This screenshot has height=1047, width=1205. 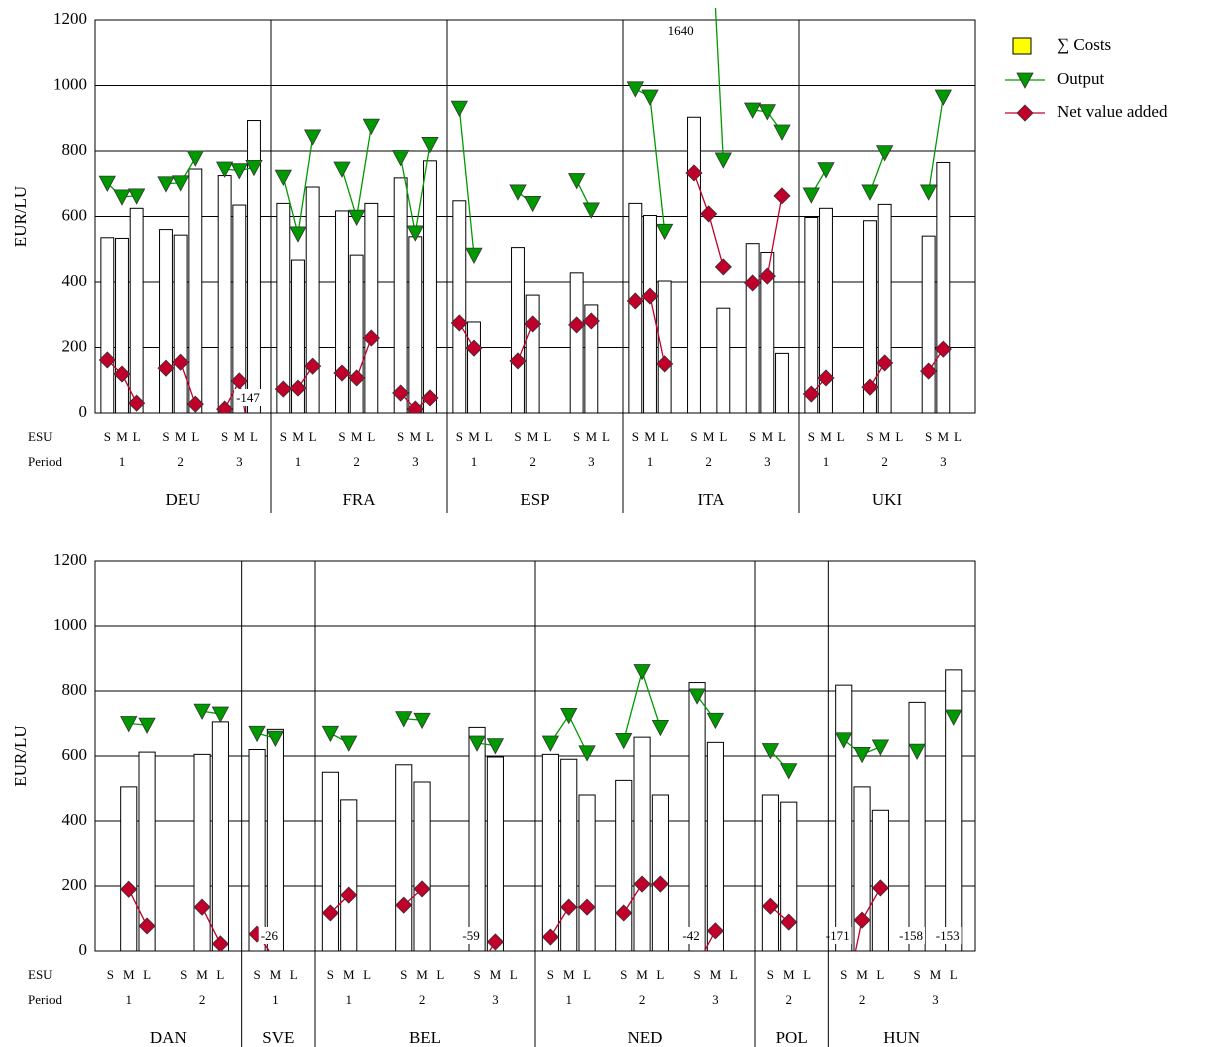 What do you see at coordinates (359, 499) in the screenshot?
I see `country-label: FRA` at bounding box center [359, 499].